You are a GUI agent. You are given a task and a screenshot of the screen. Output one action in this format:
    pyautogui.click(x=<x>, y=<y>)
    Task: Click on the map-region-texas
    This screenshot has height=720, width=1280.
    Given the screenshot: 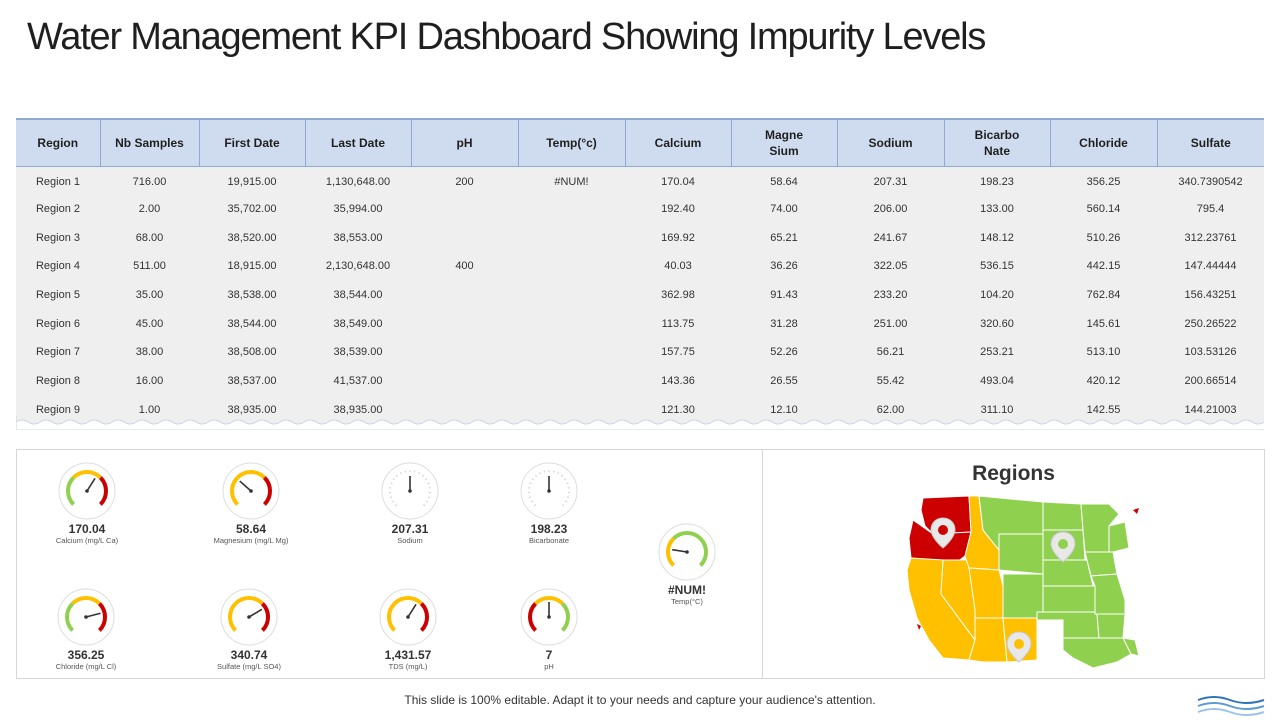 What is the action you would take?
    pyautogui.click(x=1097, y=653)
    